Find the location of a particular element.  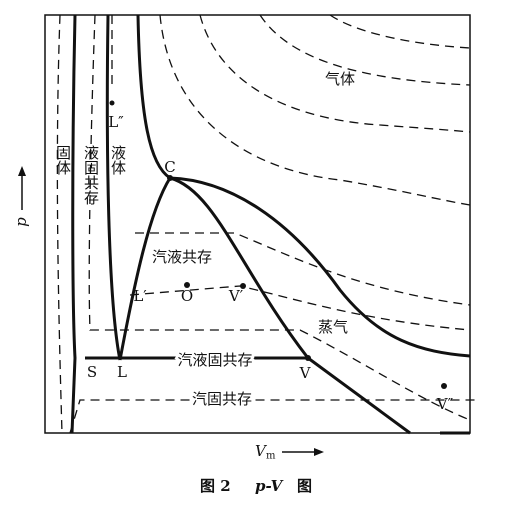

caption-suffix: 图 is located at coordinates (304, 486).